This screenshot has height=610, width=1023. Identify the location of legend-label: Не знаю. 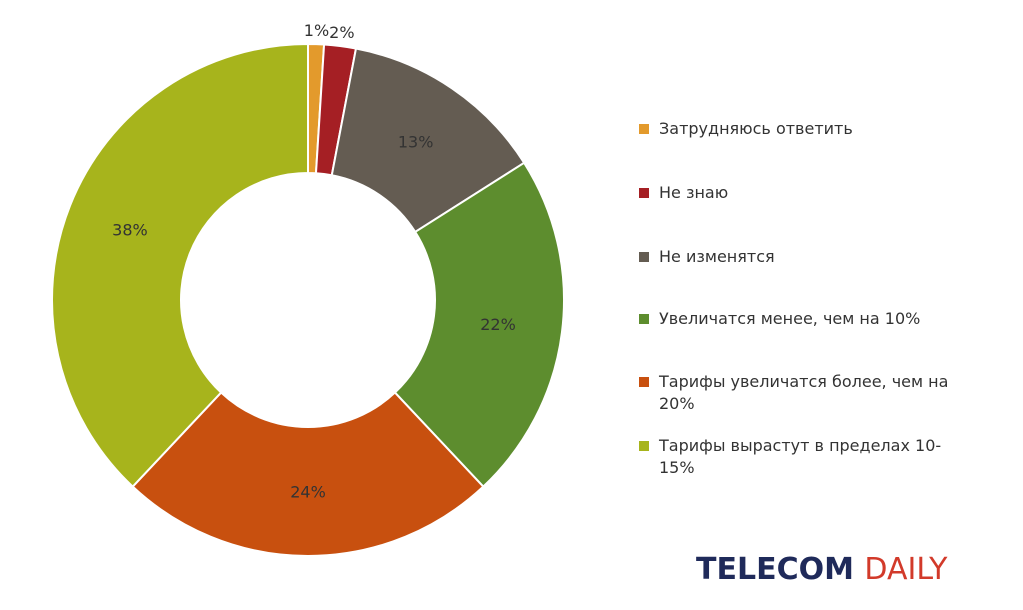
(694, 192).